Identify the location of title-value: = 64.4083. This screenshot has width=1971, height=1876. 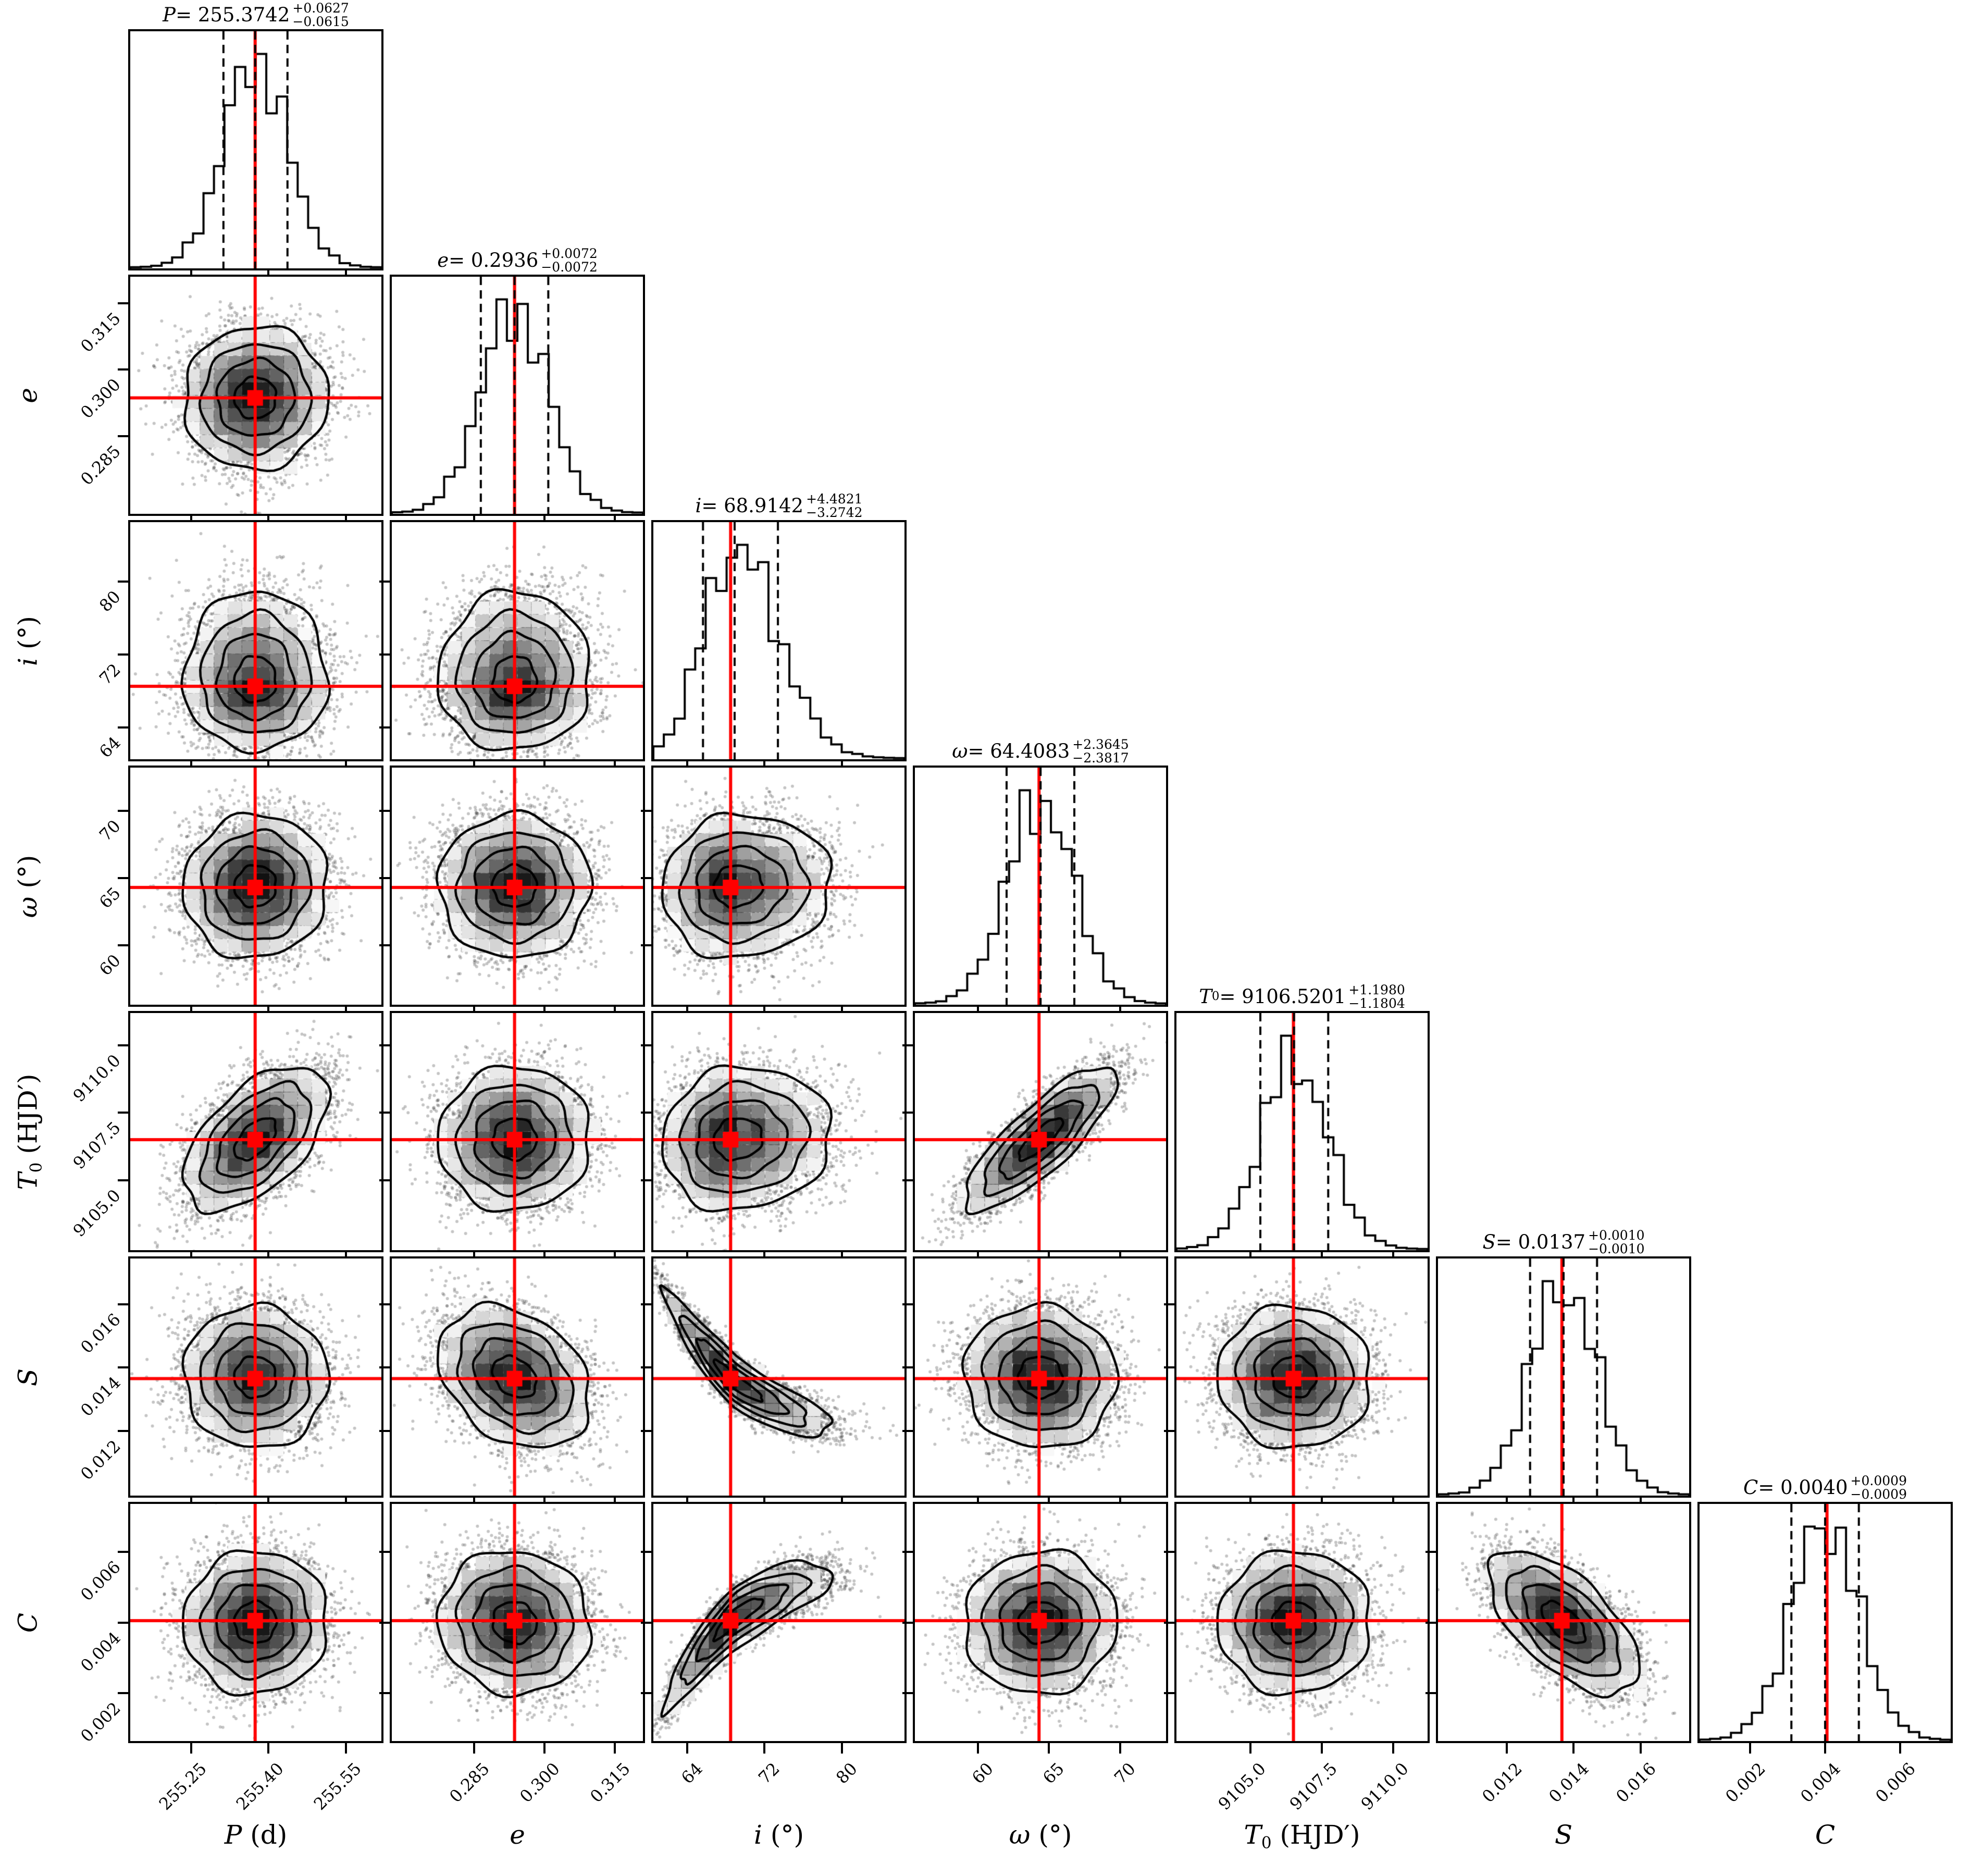
(1019, 750).